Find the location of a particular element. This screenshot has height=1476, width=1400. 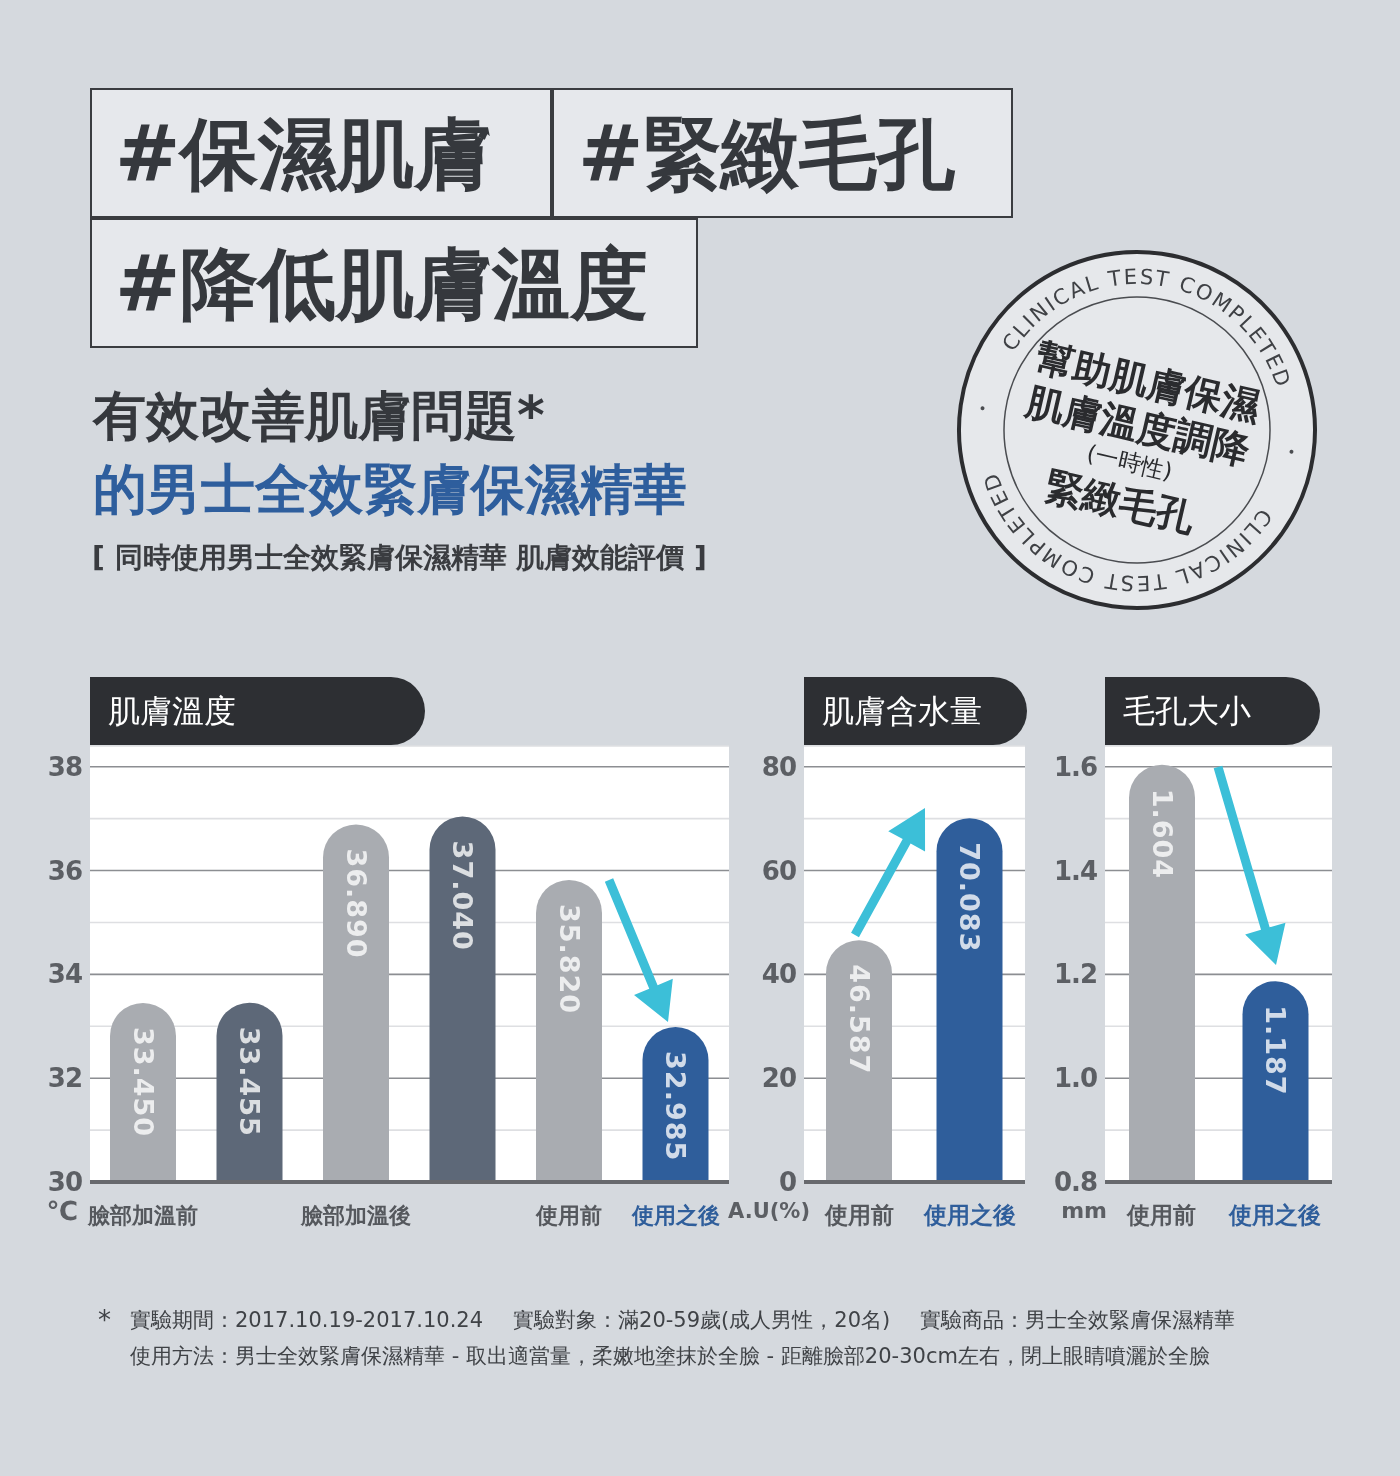

y-tick-label: 1.6 is located at coordinates (1075, 766).